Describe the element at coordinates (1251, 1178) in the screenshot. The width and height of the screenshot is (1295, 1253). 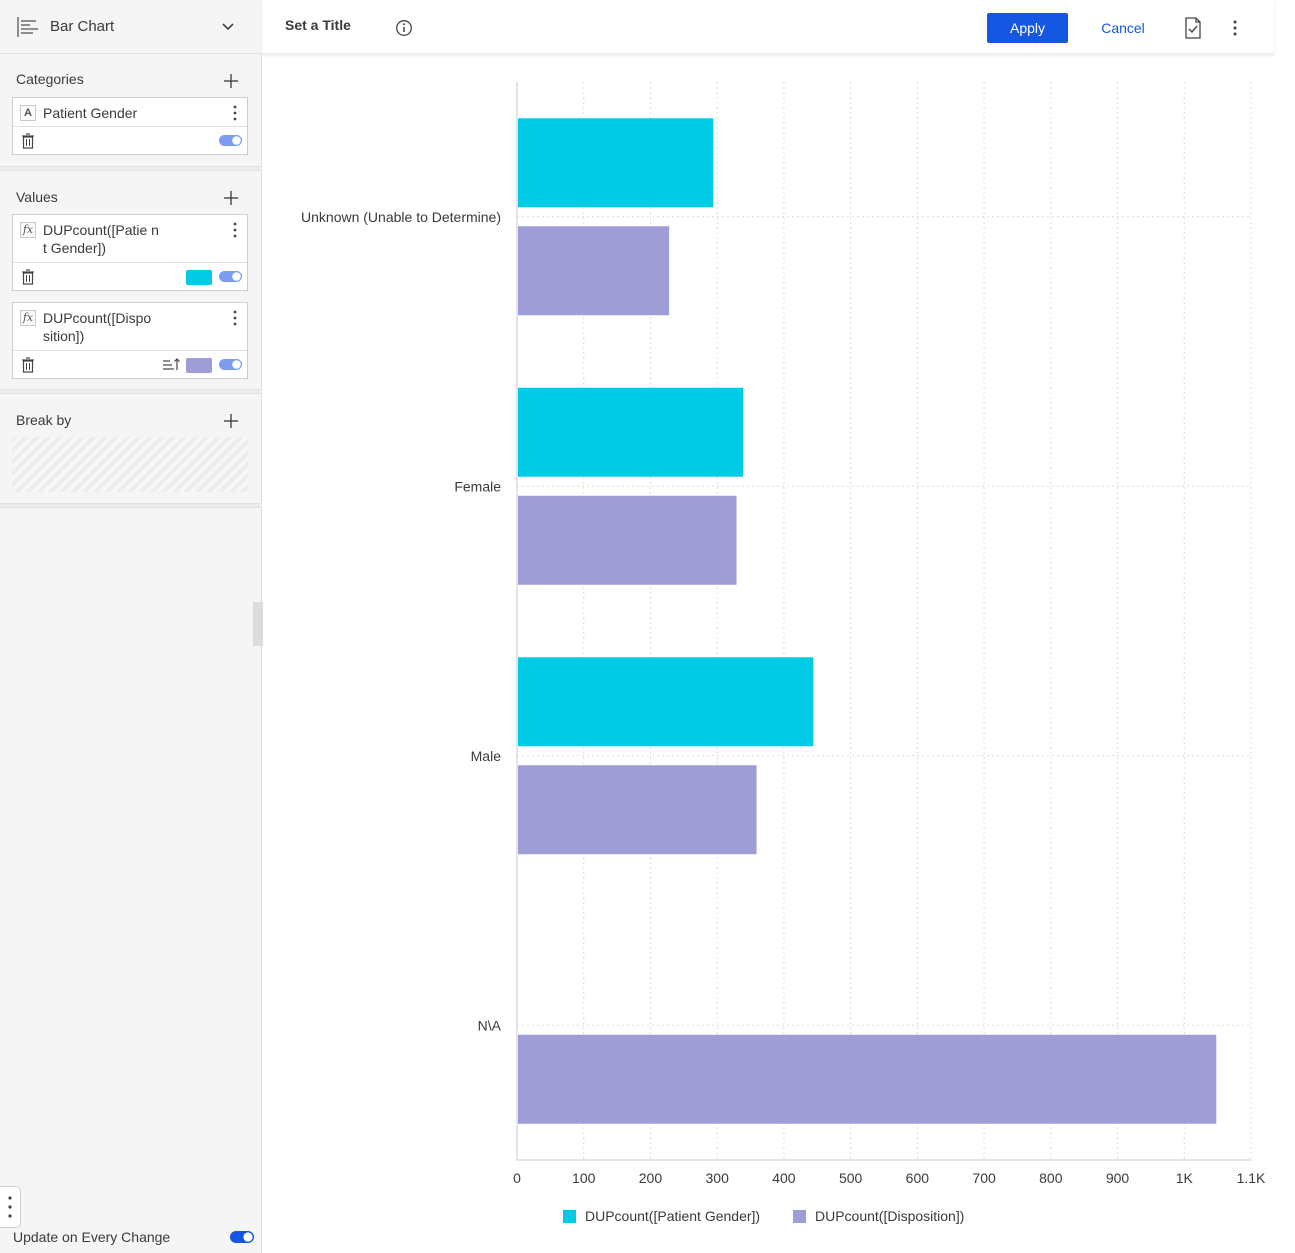
I see `x-tick-label: 1.1K` at that location.